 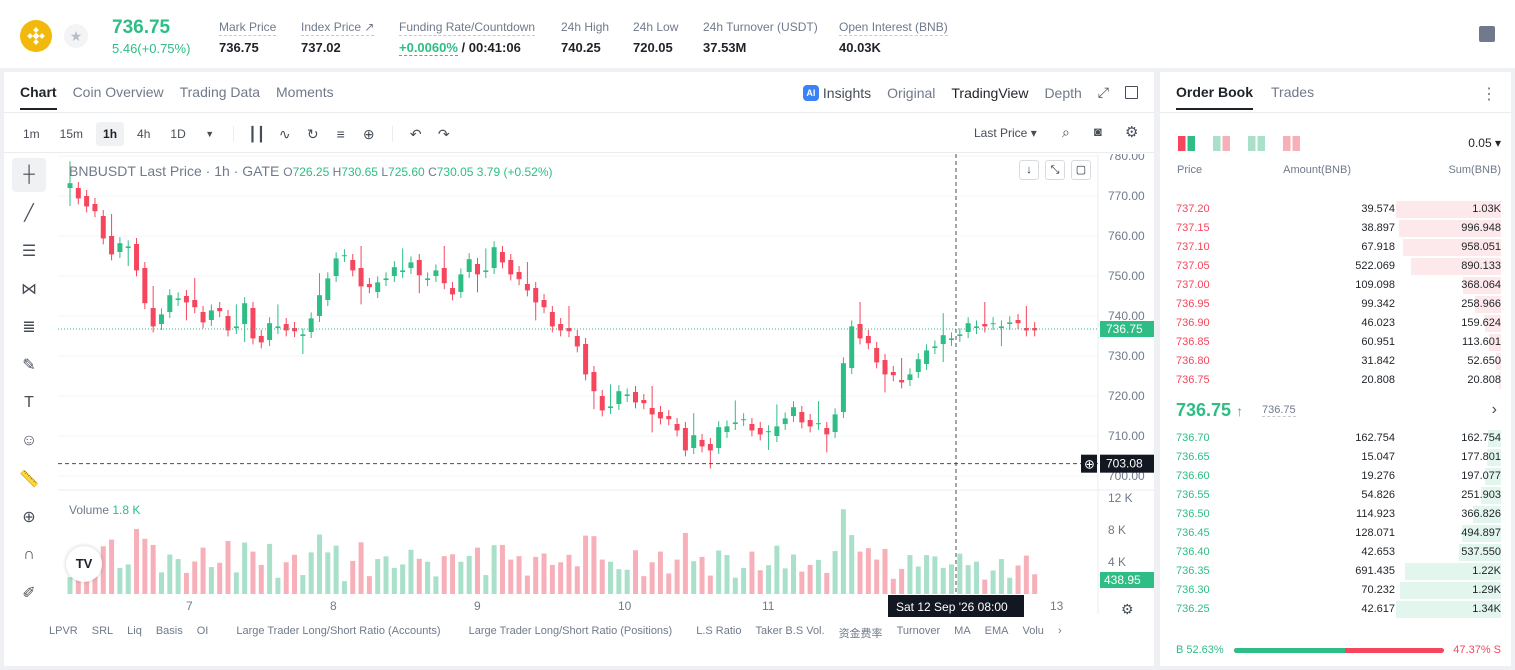 What do you see at coordinates (338, 37) in the screenshot?
I see `stat-index-price: Index Price ↗ 737.02` at bounding box center [338, 37].